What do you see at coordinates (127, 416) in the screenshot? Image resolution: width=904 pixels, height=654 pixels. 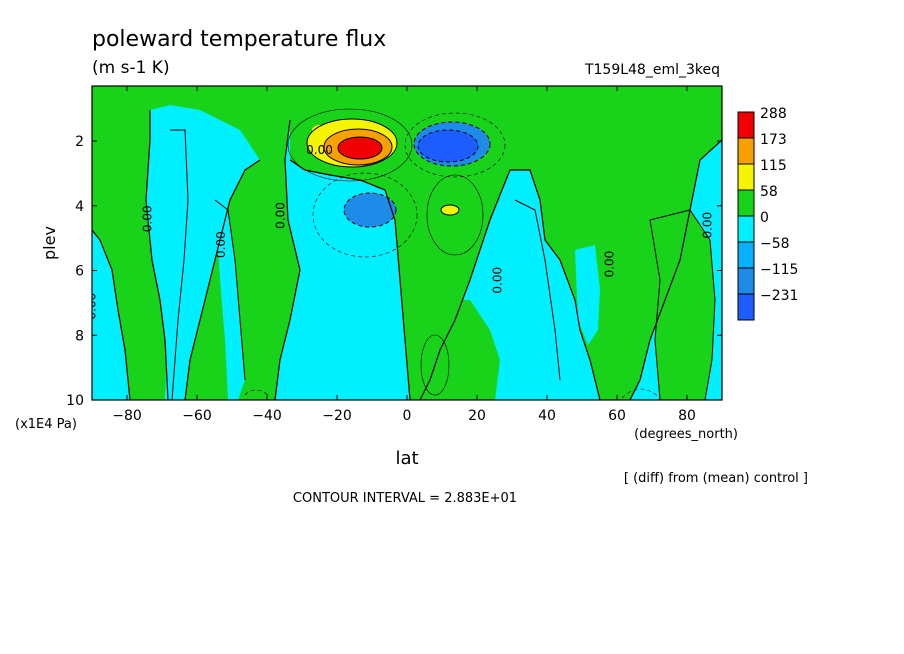 I see `x-tick-label: −80` at bounding box center [127, 416].